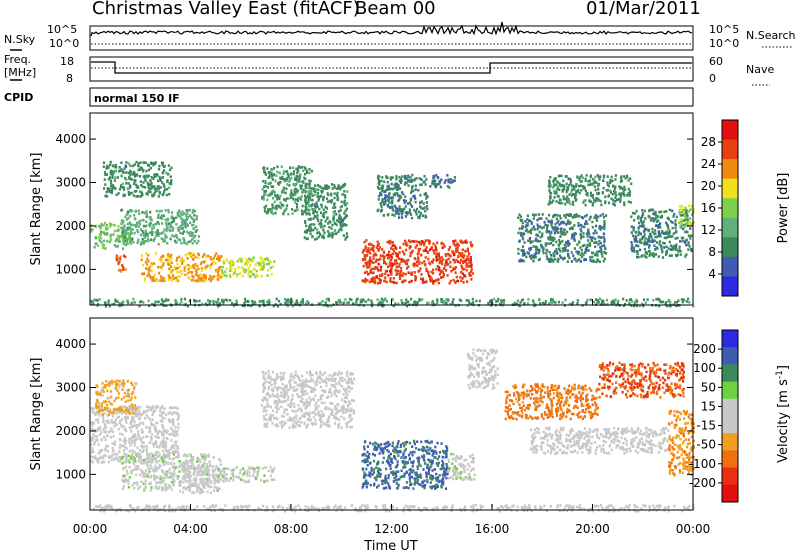 This screenshot has width=800, height=554. Describe the element at coordinates (643, 9) in the screenshot. I see `date-label: 01/Mar/2011` at that location.